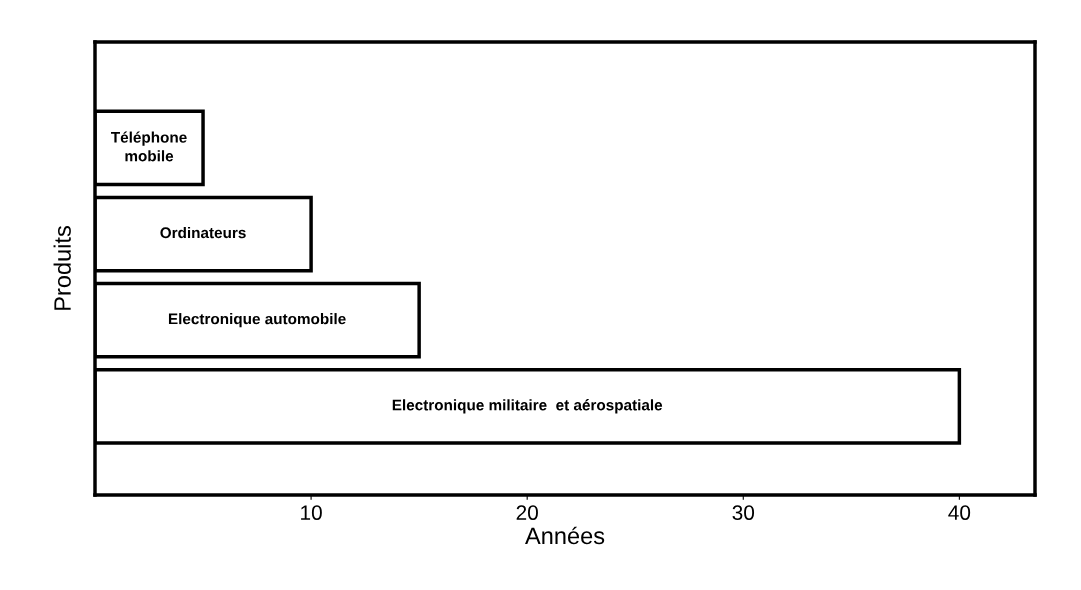 The width and height of the screenshot is (1081, 590). What do you see at coordinates (565, 535) in the screenshot?
I see `x-axis-title: Années` at bounding box center [565, 535].